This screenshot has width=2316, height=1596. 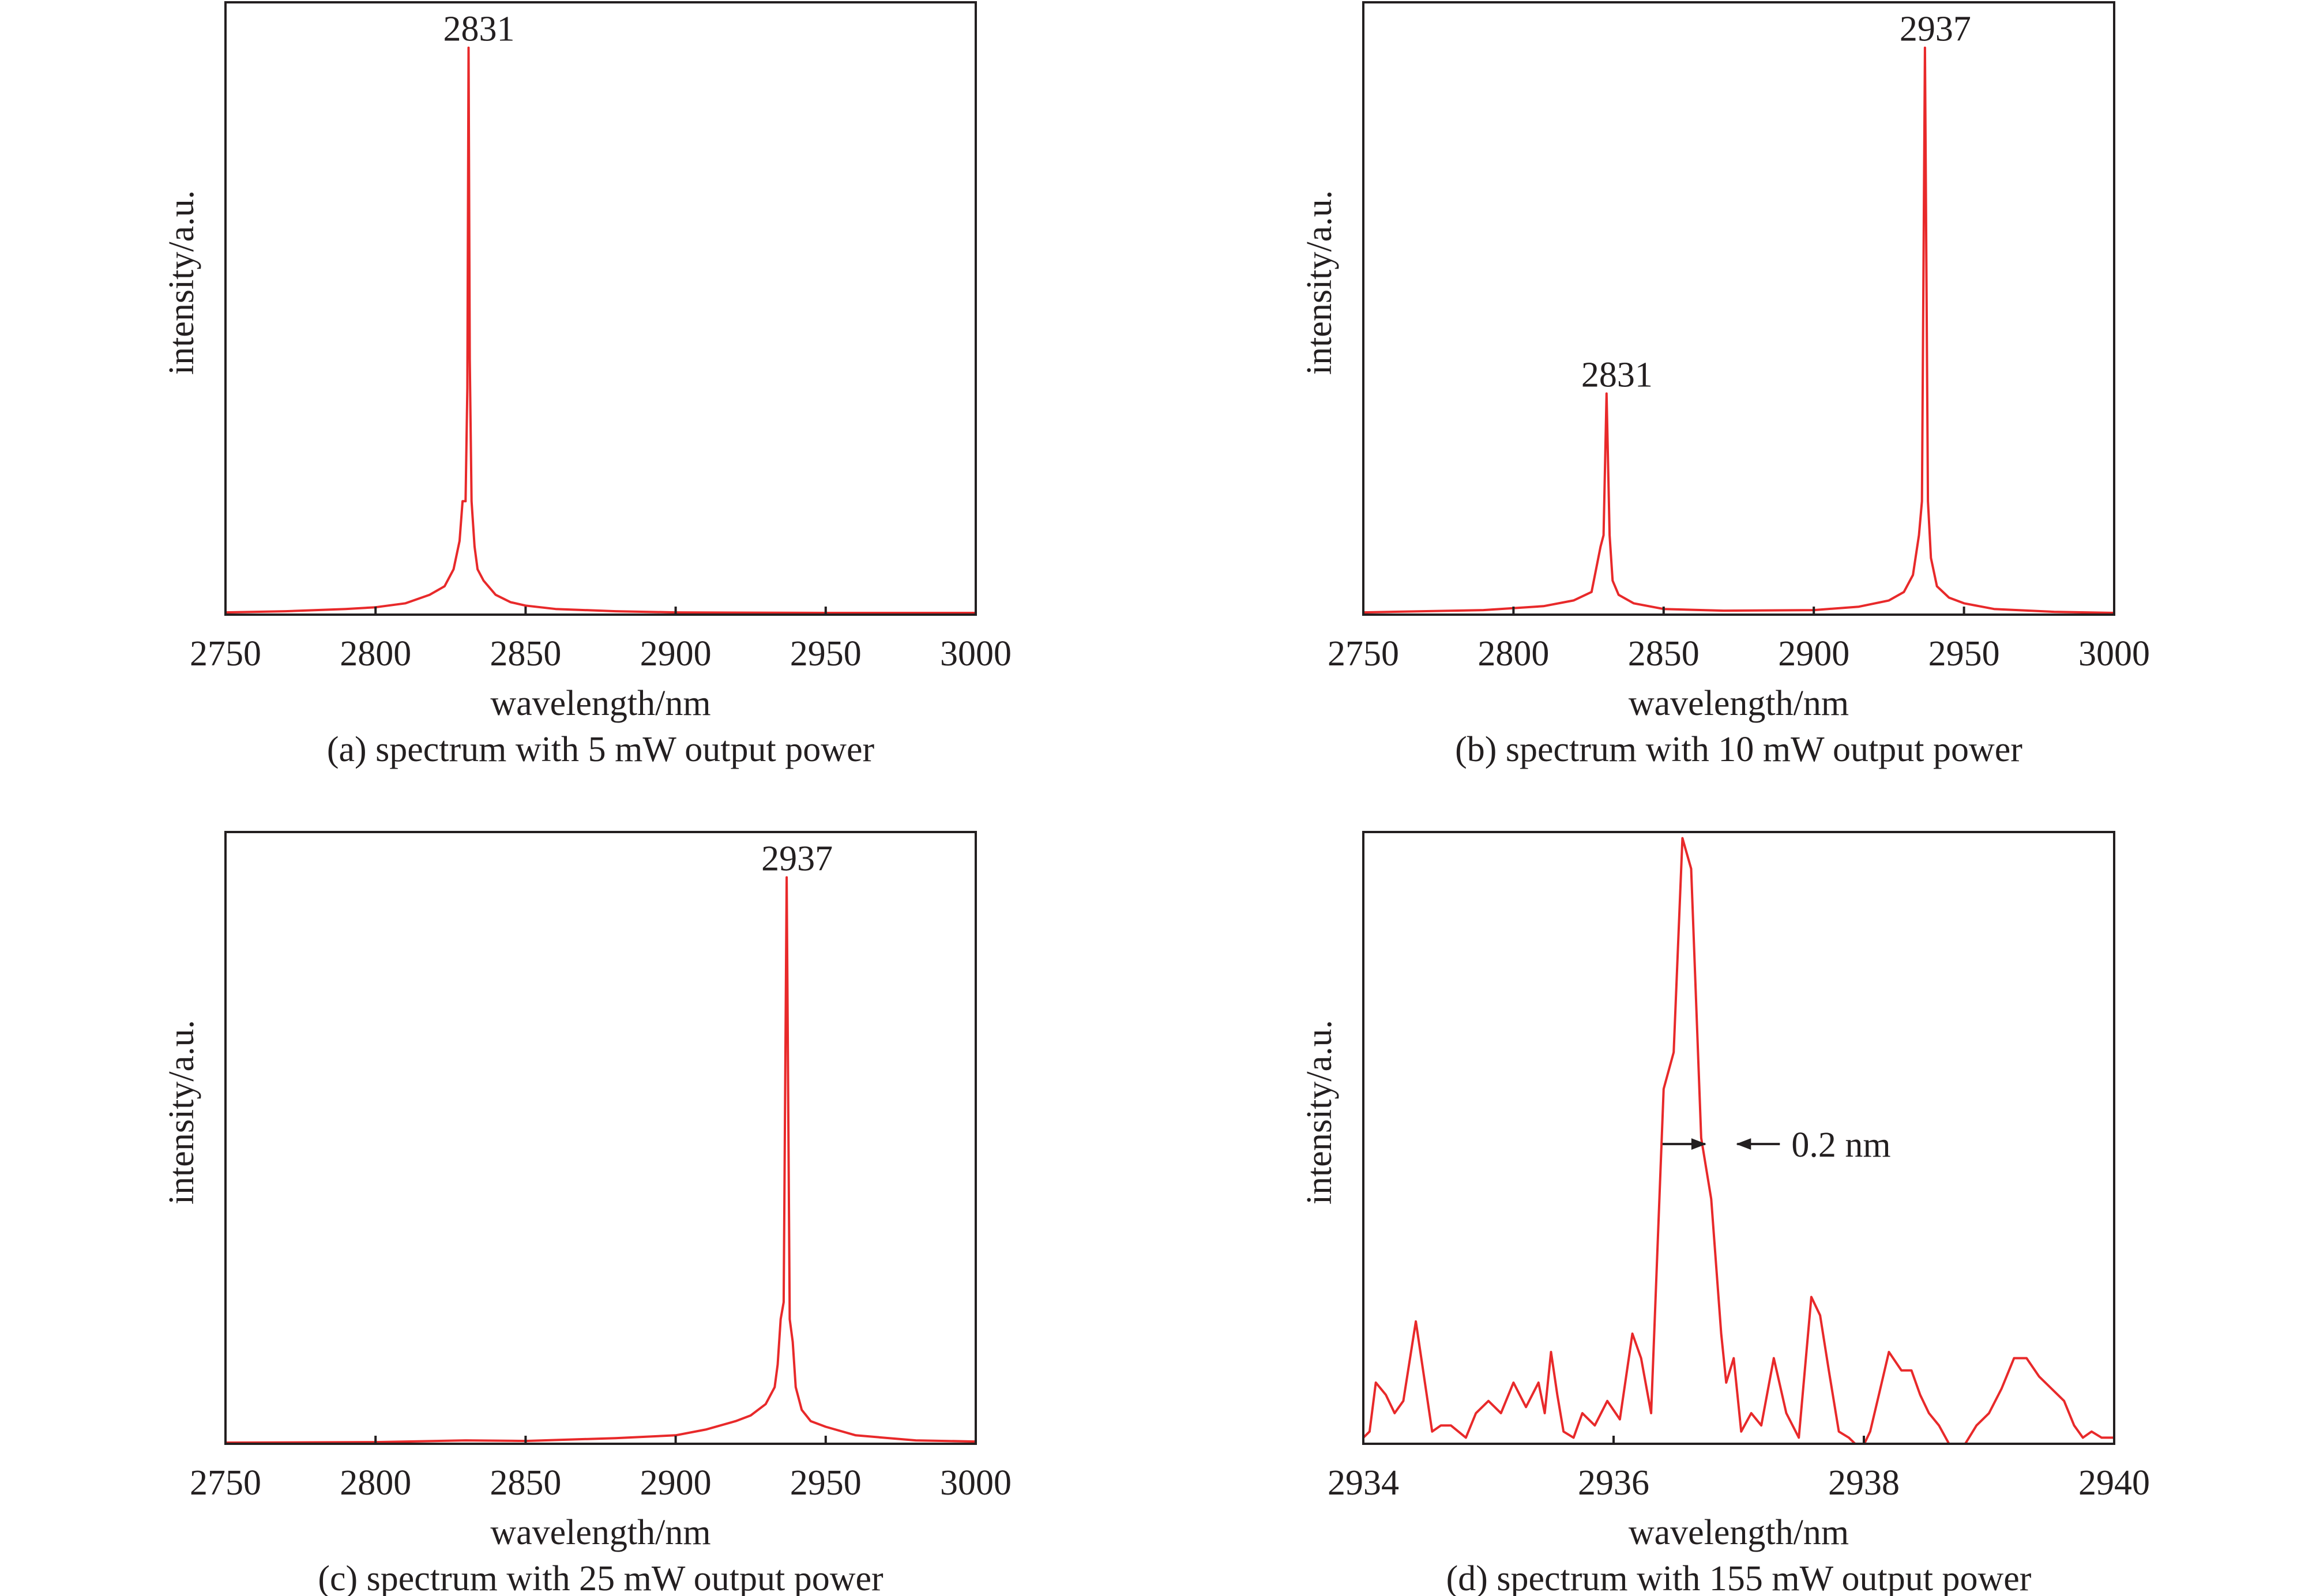 What do you see at coordinates (1864, 1483) in the screenshot?
I see `x-tick-label: 2938` at bounding box center [1864, 1483].